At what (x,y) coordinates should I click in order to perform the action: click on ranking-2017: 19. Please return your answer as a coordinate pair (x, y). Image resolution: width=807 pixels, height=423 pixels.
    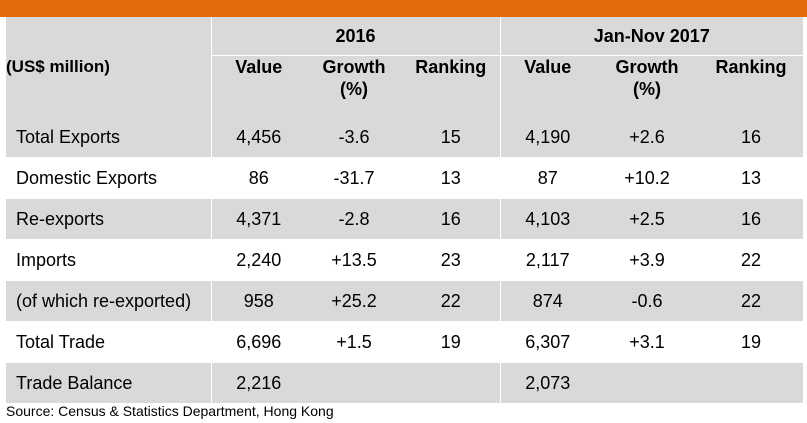
    Looking at the image, I should click on (751, 341).